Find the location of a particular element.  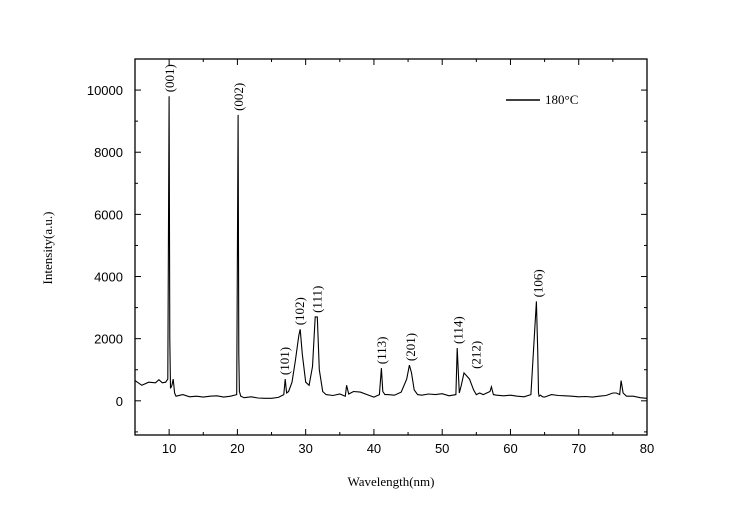

y-tick-label: 2000 is located at coordinates (108, 339).